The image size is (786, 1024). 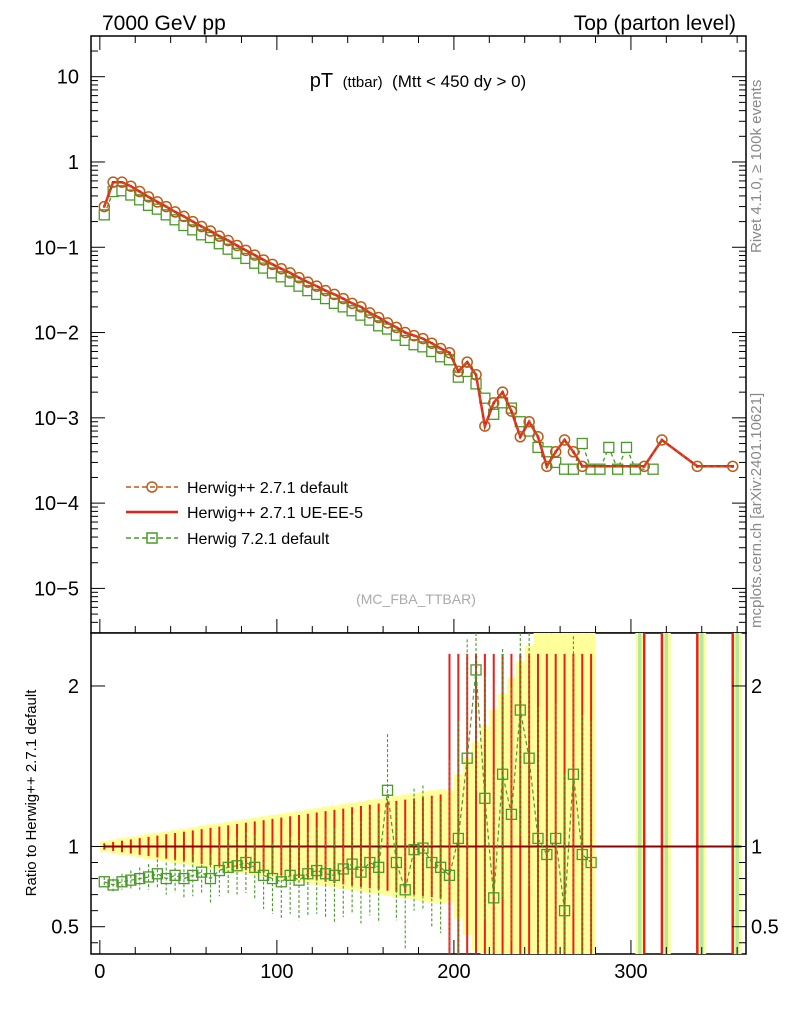 What do you see at coordinates (73, 163) in the screenshot?
I see `y-tick-label: 1` at bounding box center [73, 163].